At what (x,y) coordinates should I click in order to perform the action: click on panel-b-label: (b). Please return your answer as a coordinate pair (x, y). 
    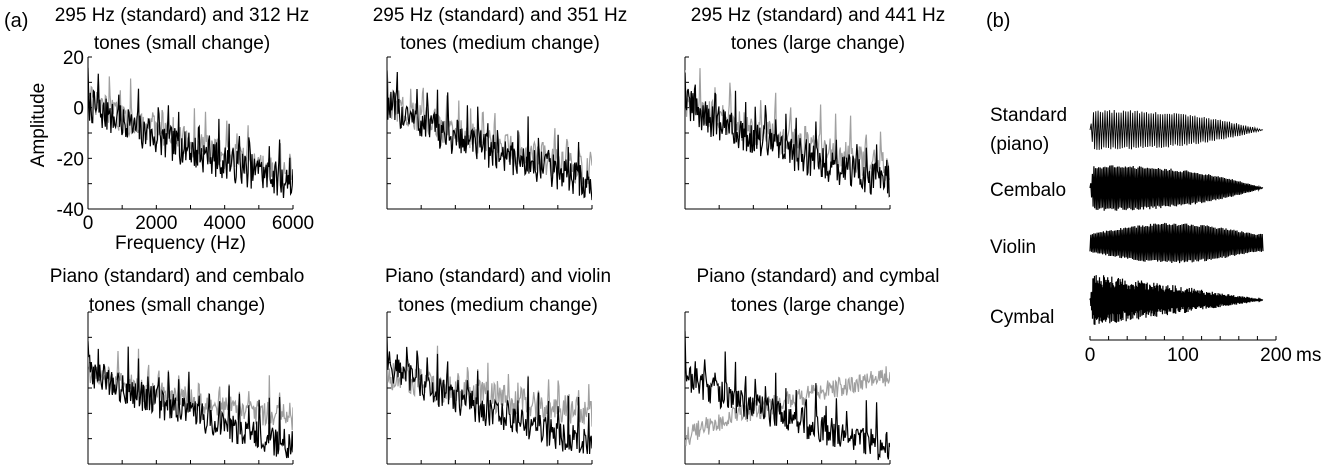
    Looking at the image, I should click on (998, 21).